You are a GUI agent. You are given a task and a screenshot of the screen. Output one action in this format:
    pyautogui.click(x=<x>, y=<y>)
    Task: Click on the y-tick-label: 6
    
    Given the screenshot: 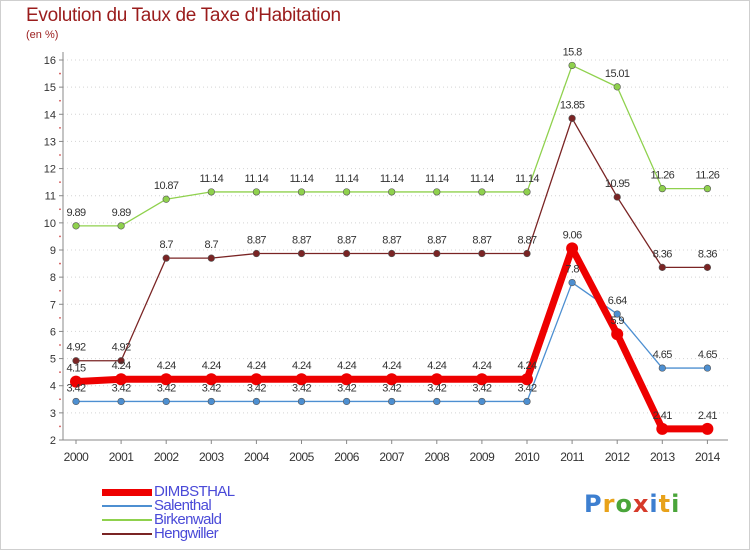 What is the action you would take?
    pyautogui.click(x=53, y=332)
    